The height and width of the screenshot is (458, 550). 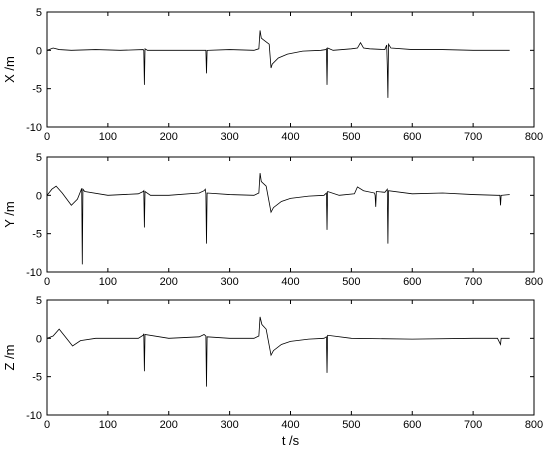 I want to click on y-axis-label: Y /m, so click(x=9, y=214).